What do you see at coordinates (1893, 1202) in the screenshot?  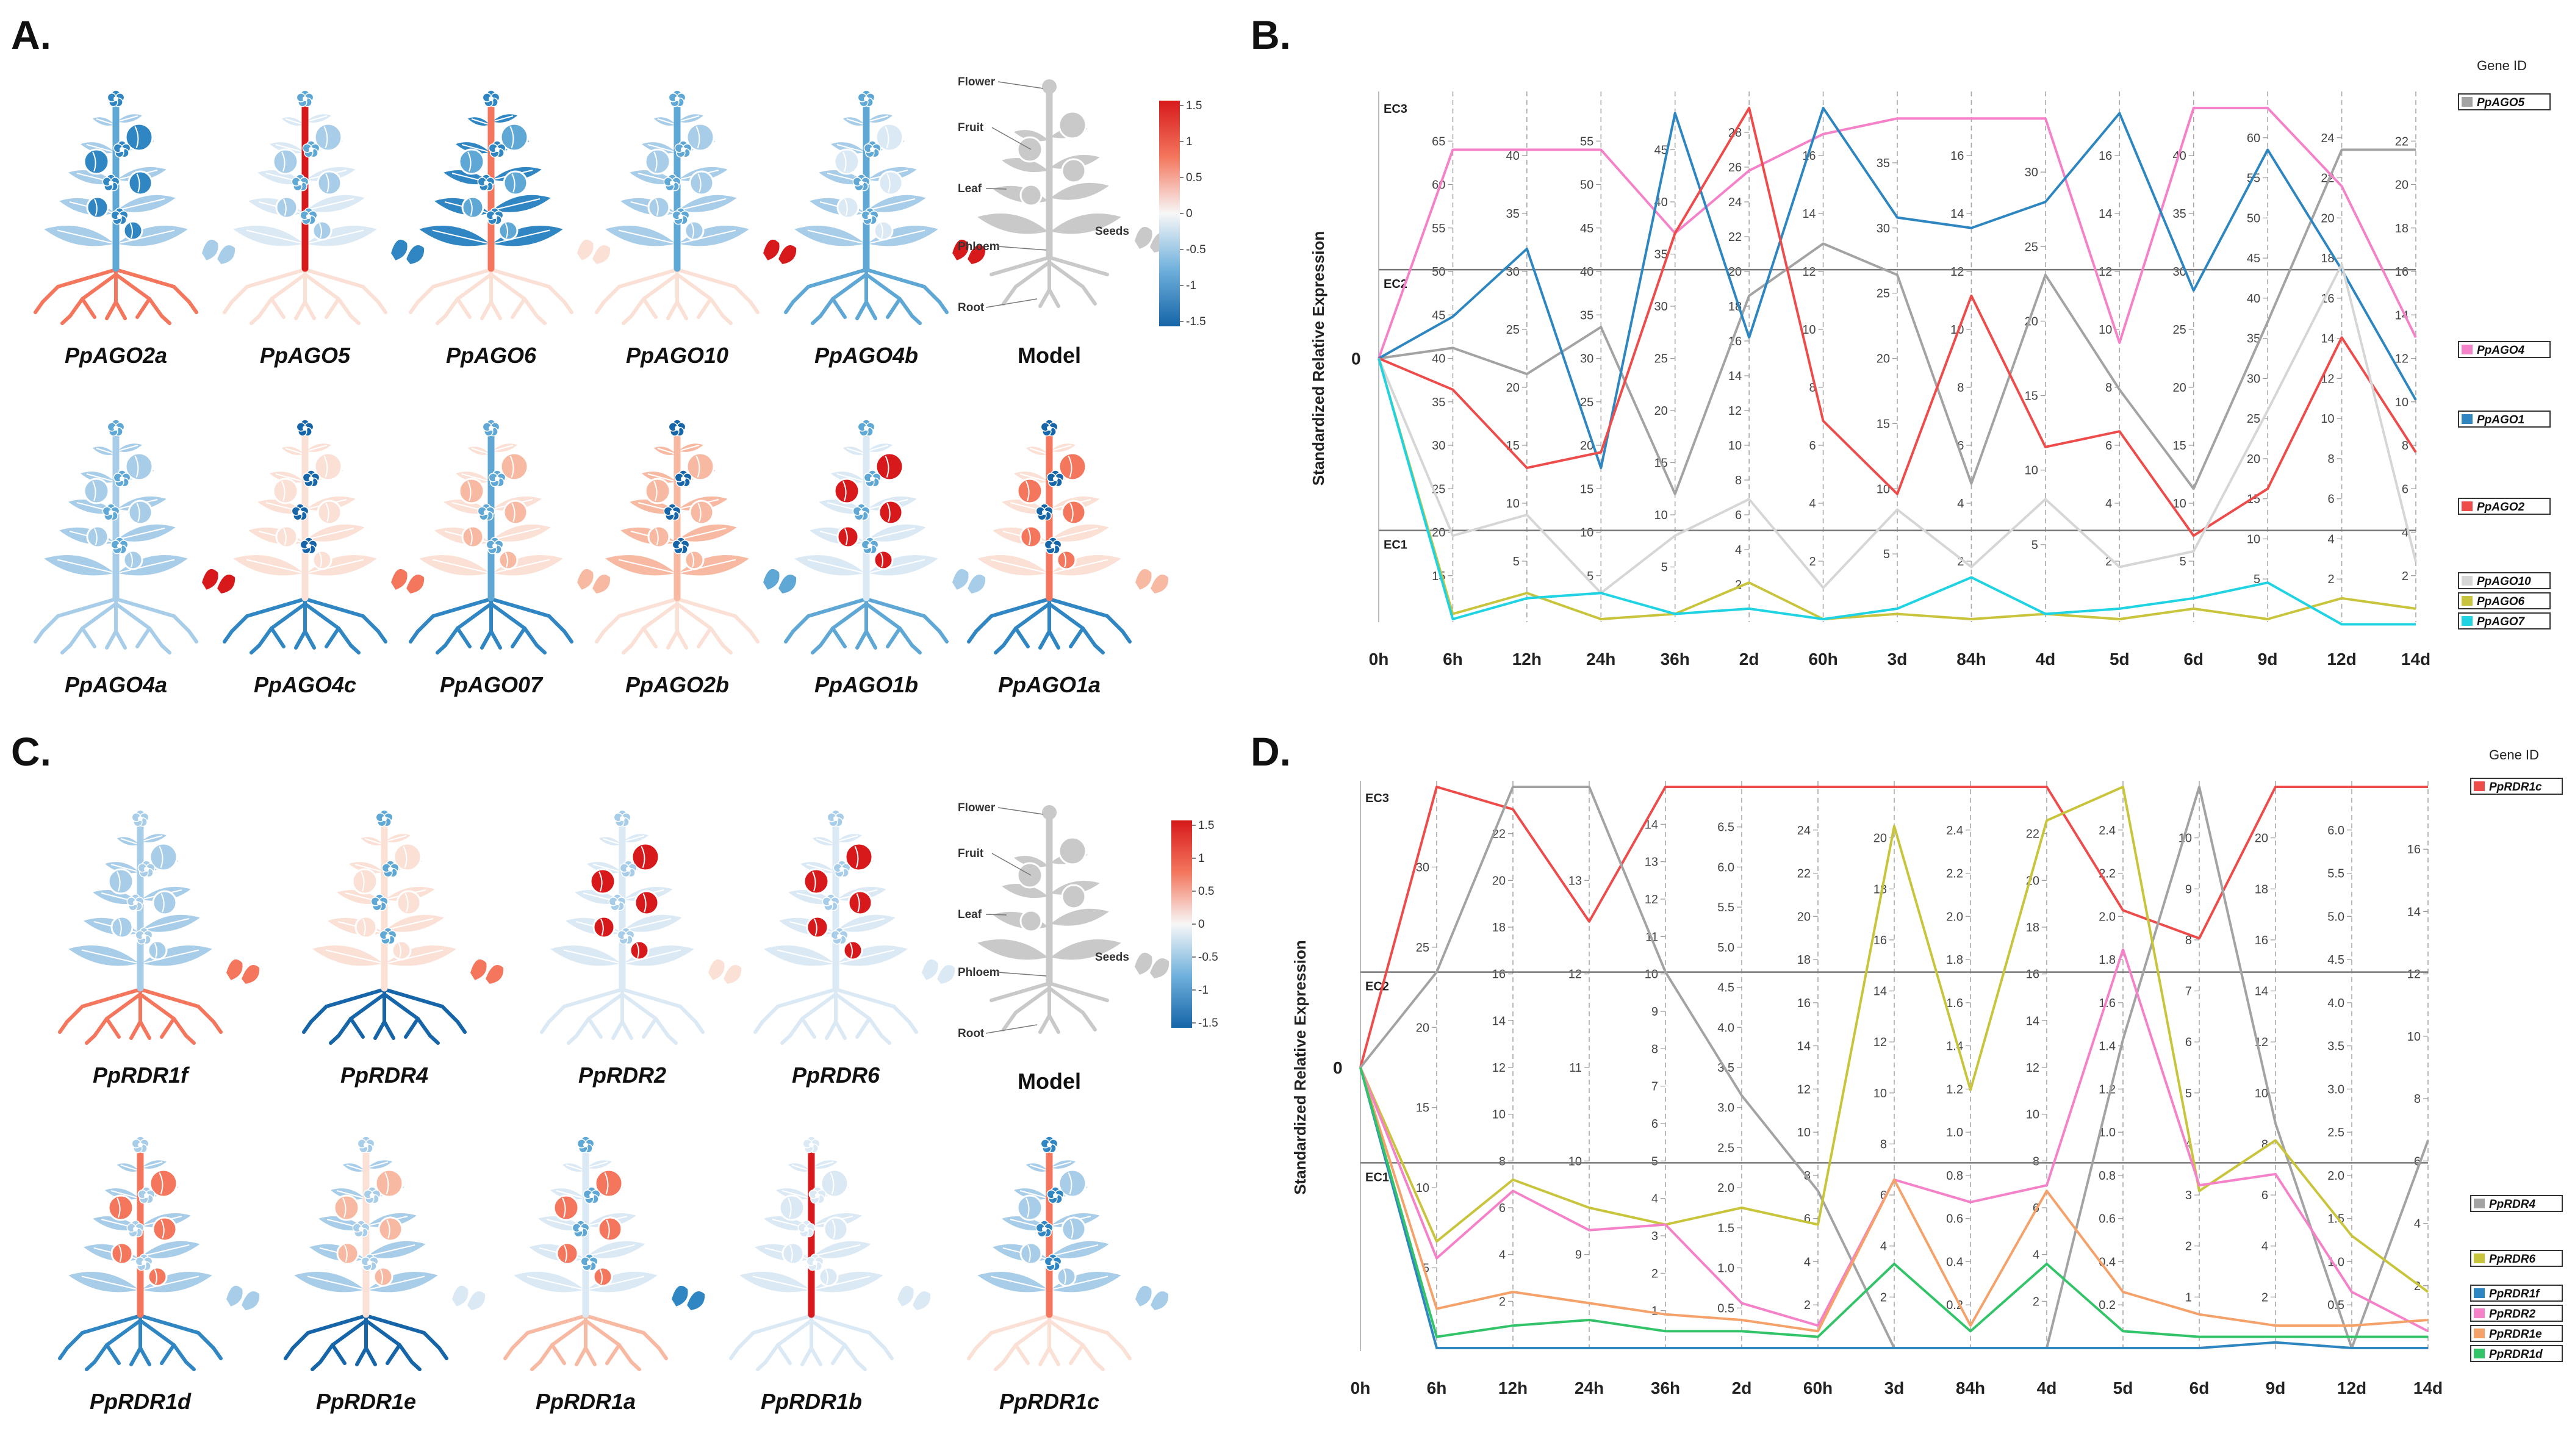 I see `series-line-PpRDR1d` at bounding box center [1893, 1202].